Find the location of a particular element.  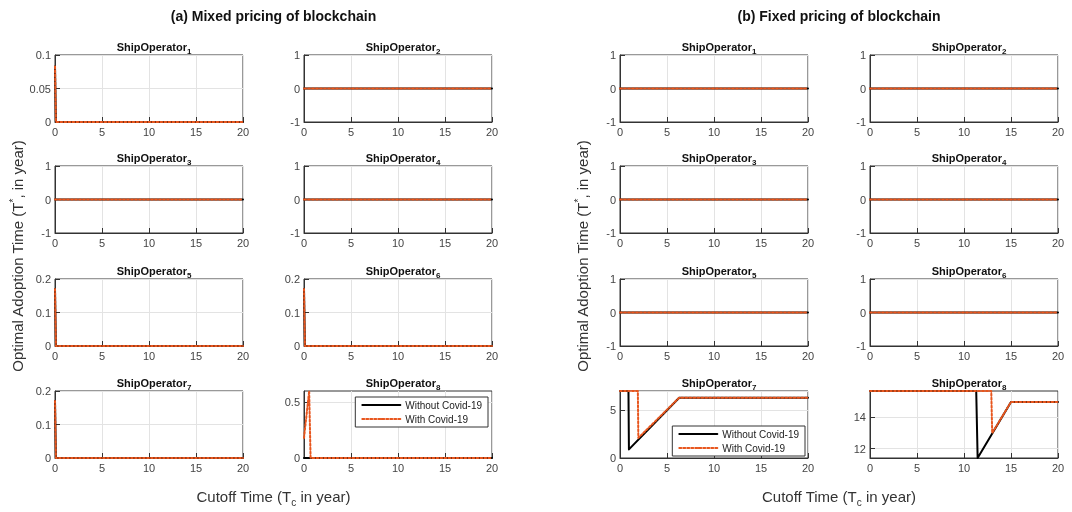

y-tick-label: 0.5 is located at coordinates (292, 402).